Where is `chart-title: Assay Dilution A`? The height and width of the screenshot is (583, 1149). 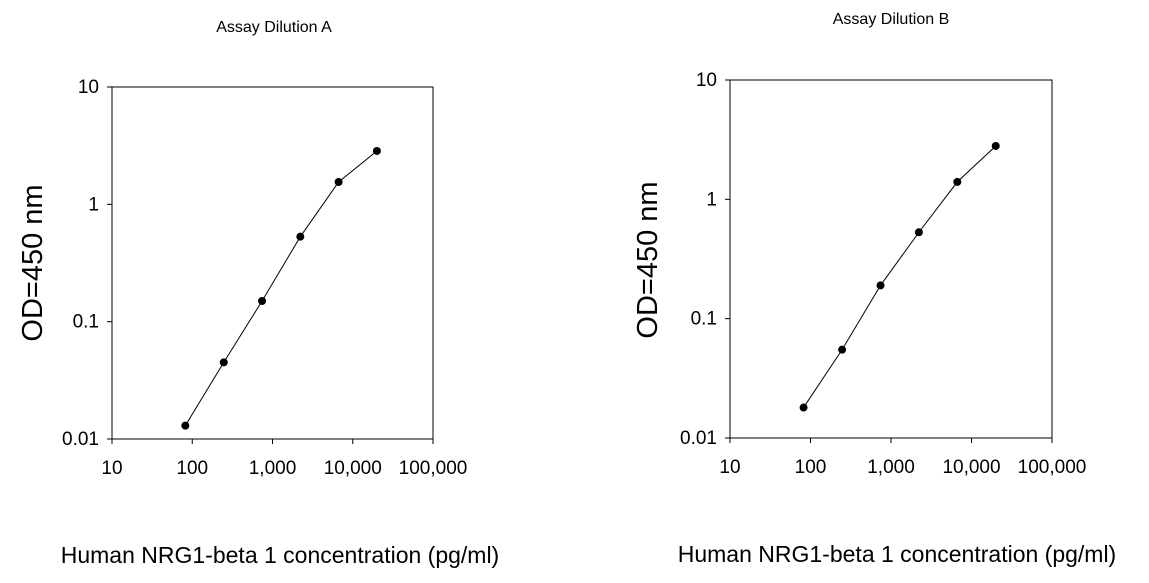
chart-title: Assay Dilution A is located at coordinates (274, 27).